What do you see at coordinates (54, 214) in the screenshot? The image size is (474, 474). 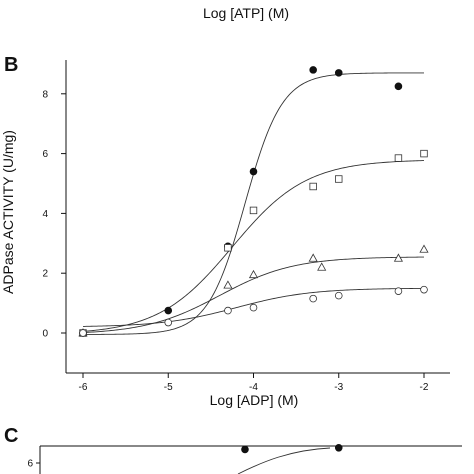 I see `panel-b-y-ticks: 0 2 4 6 8` at bounding box center [54, 214].